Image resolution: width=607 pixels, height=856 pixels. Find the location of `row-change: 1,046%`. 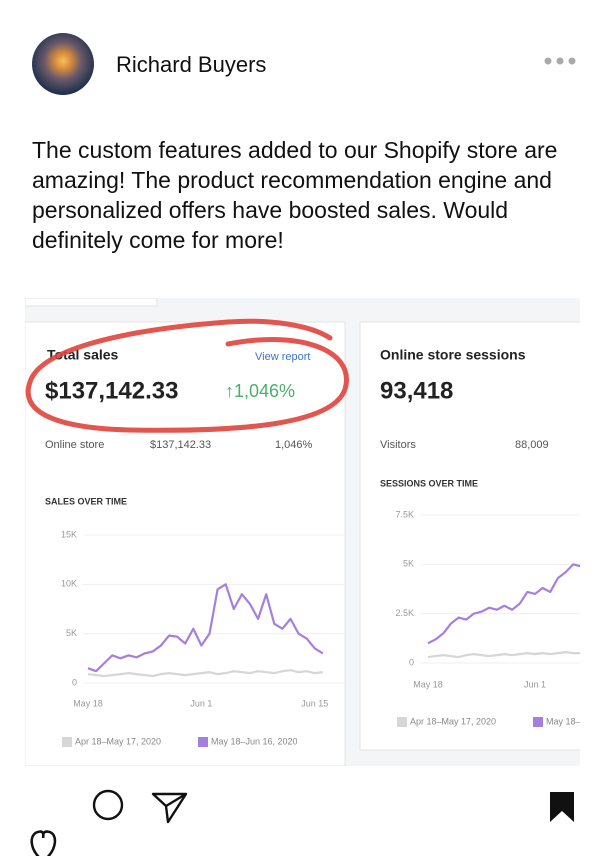

row-change: 1,046% is located at coordinates (294, 445).